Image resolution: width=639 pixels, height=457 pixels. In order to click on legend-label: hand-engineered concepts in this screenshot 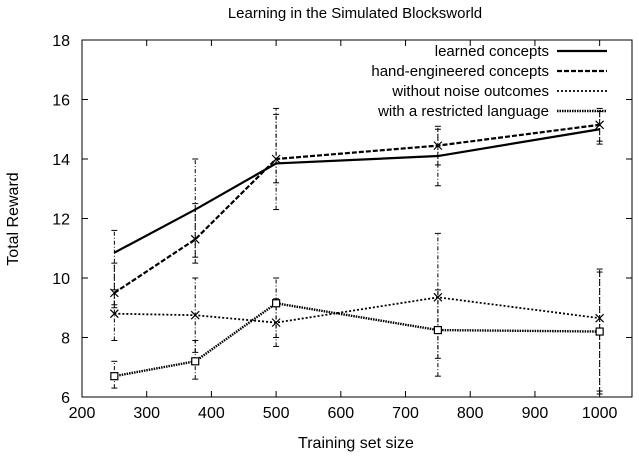, I will do `click(460, 71)`.